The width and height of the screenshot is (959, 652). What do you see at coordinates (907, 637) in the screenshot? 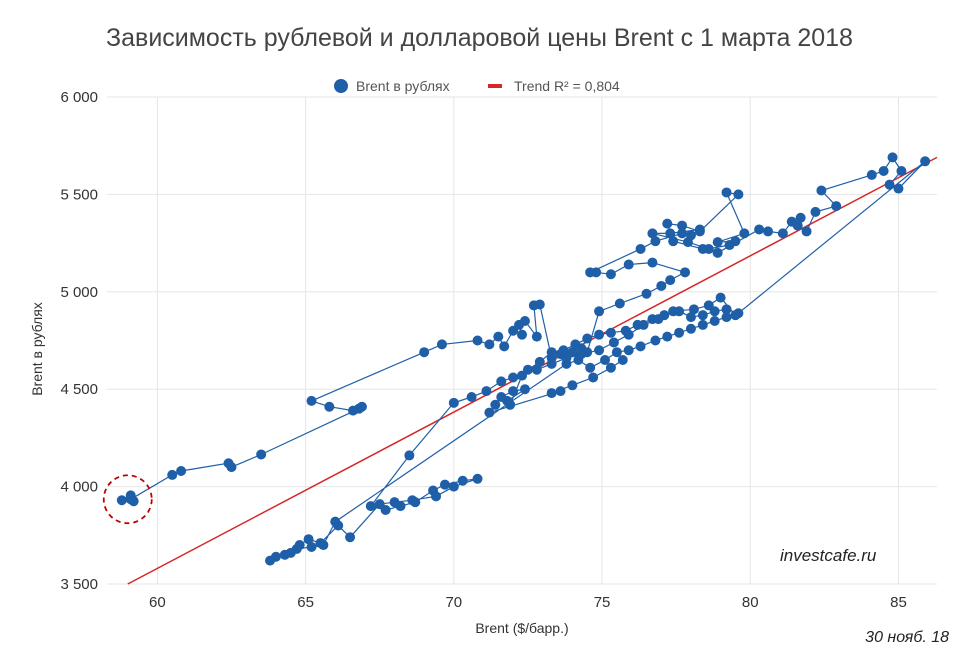
I see `date-note: 30 нояб. 18` at bounding box center [907, 637].